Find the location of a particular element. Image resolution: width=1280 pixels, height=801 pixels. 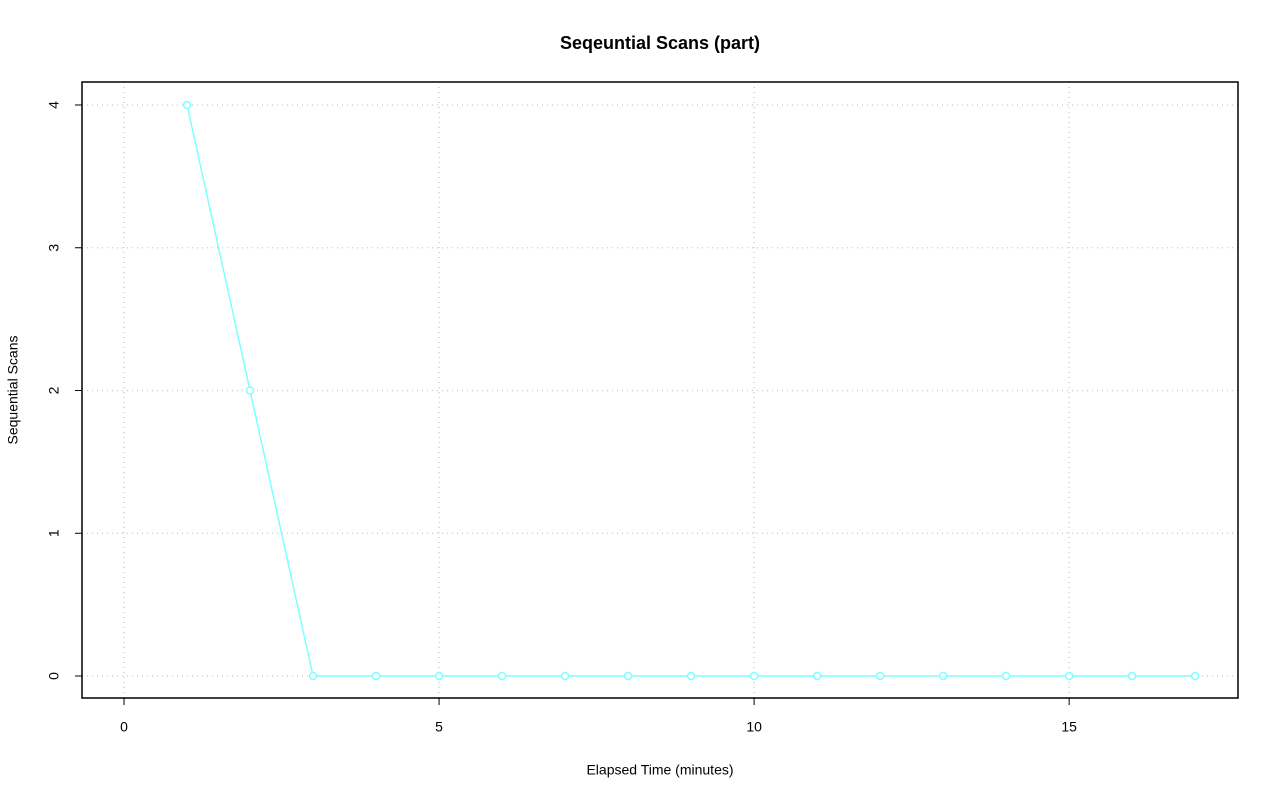

x-axis-label: Elapsed Time (minutes) is located at coordinates (659, 770).